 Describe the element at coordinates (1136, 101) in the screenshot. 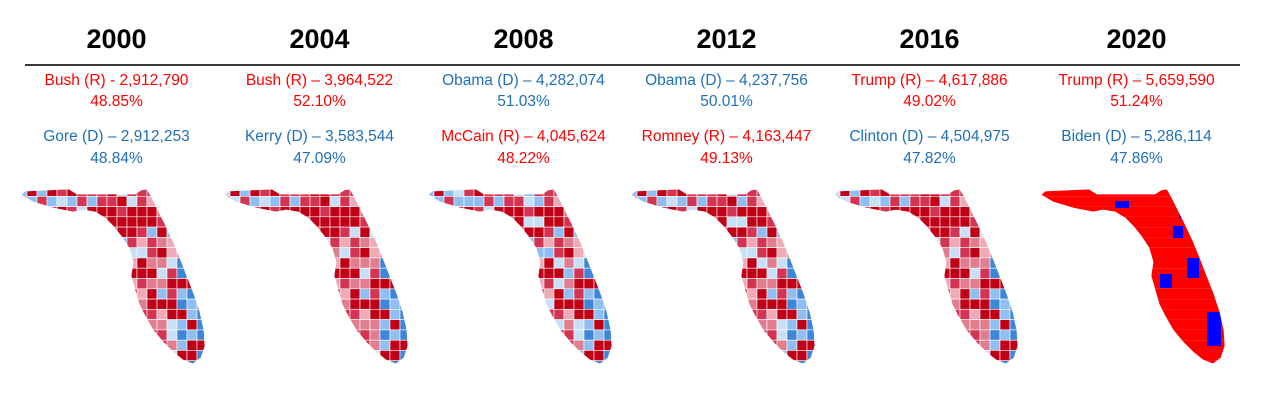

I see `winner-percent: 51.24%` at that location.